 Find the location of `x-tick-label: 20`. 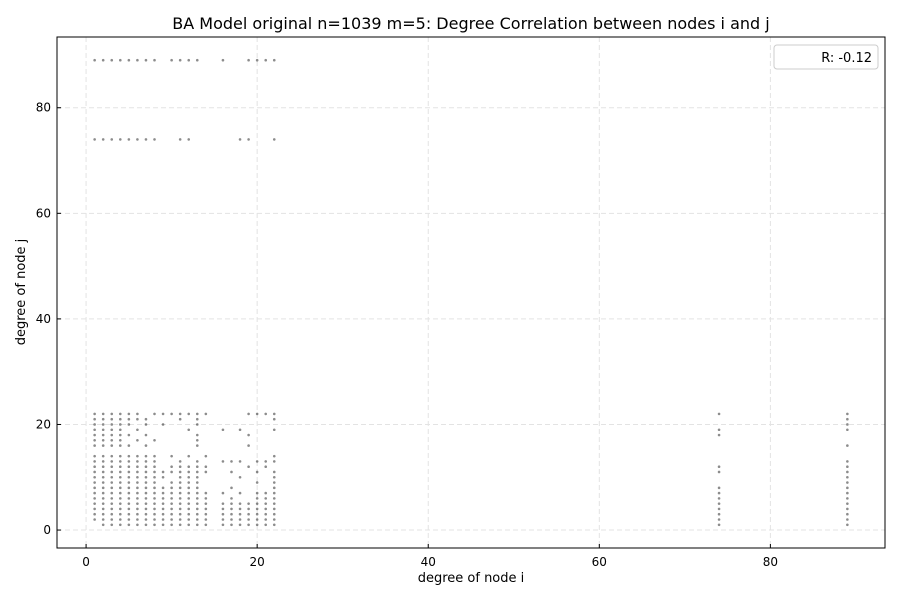

x-tick-label: 20 is located at coordinates (257, 562).